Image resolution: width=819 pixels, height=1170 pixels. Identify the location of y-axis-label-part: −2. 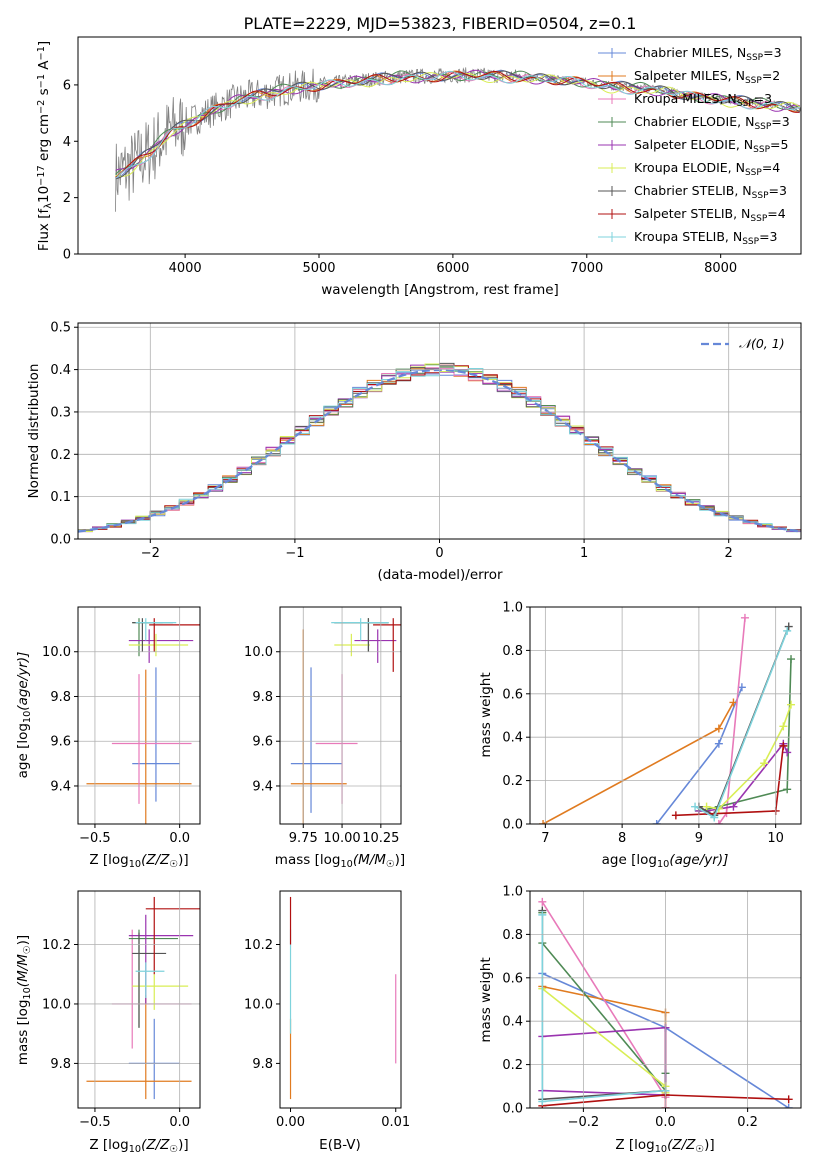
(41, 107).